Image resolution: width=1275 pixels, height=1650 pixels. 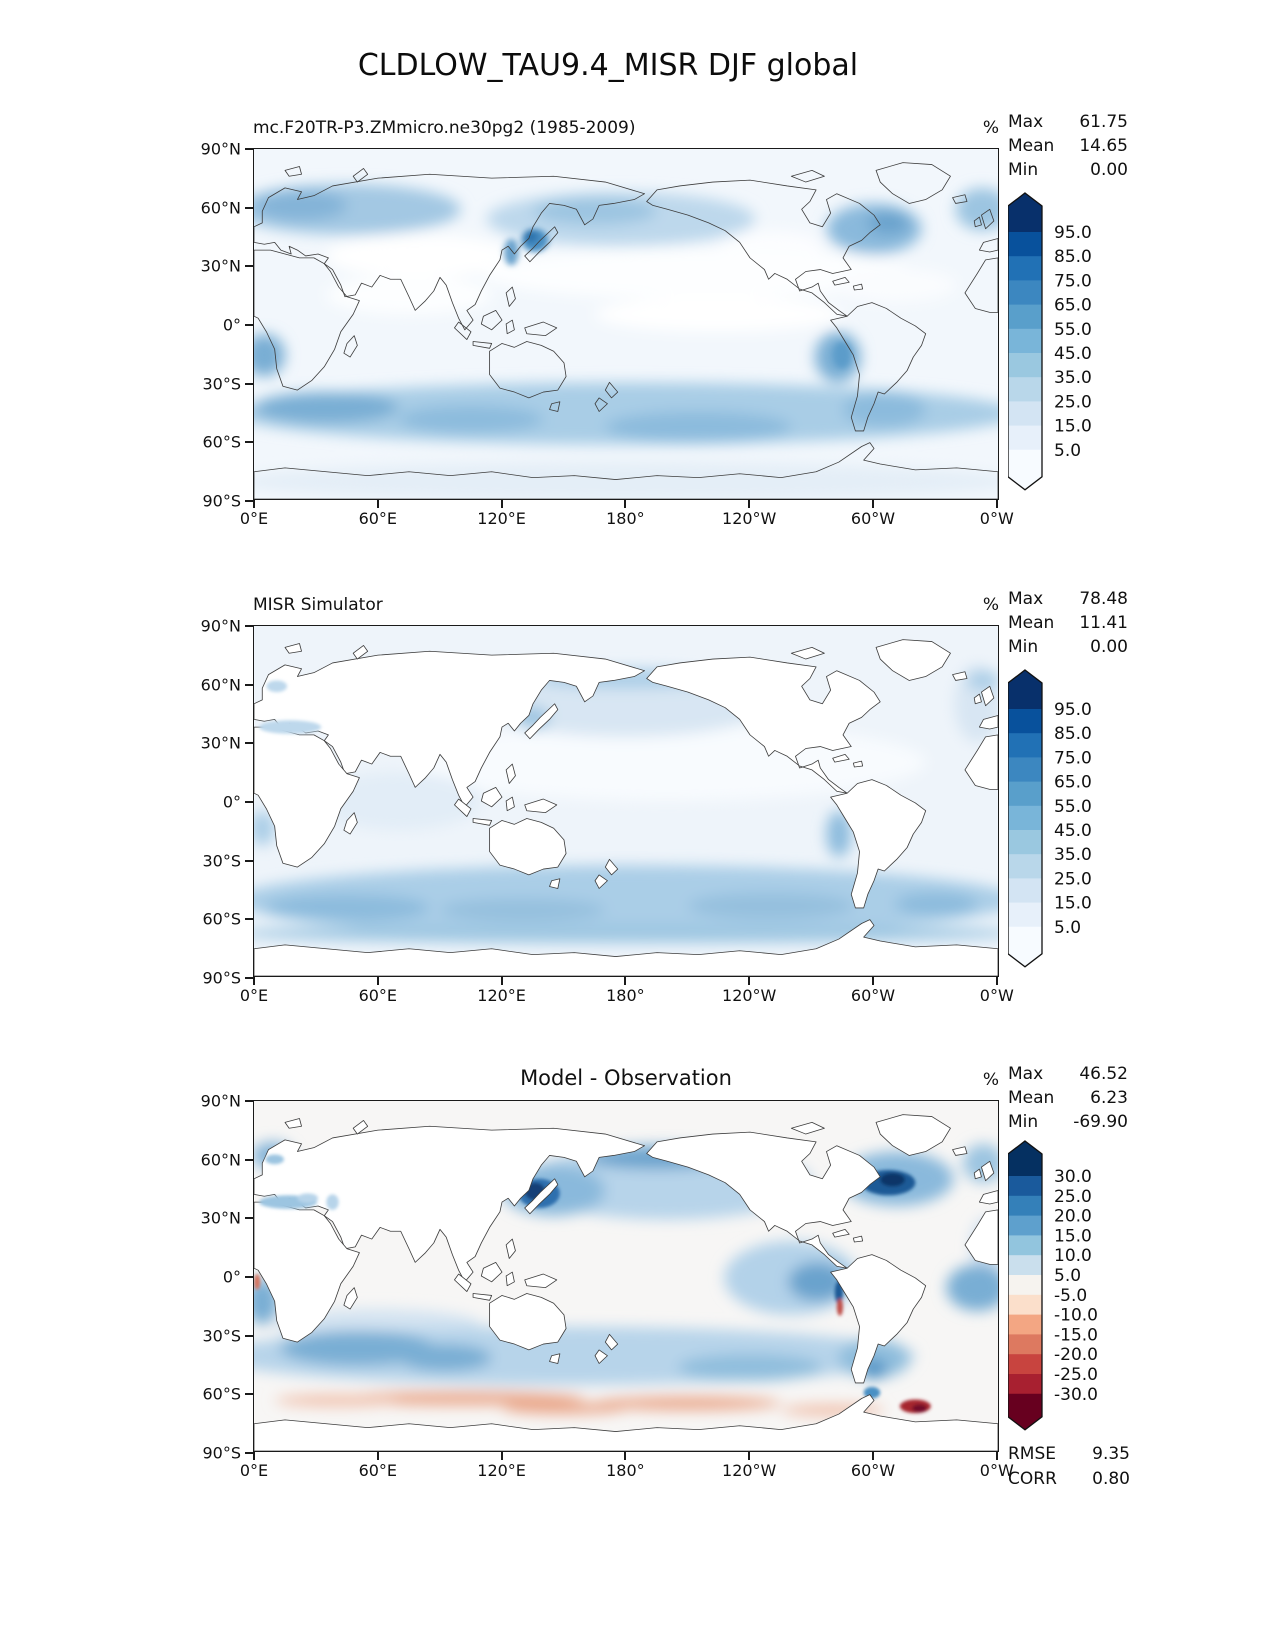 I want to click on panel-misr-stats: Max 78.48 Mean 11.41 Min 0.00, so click(x=1068, y=623).